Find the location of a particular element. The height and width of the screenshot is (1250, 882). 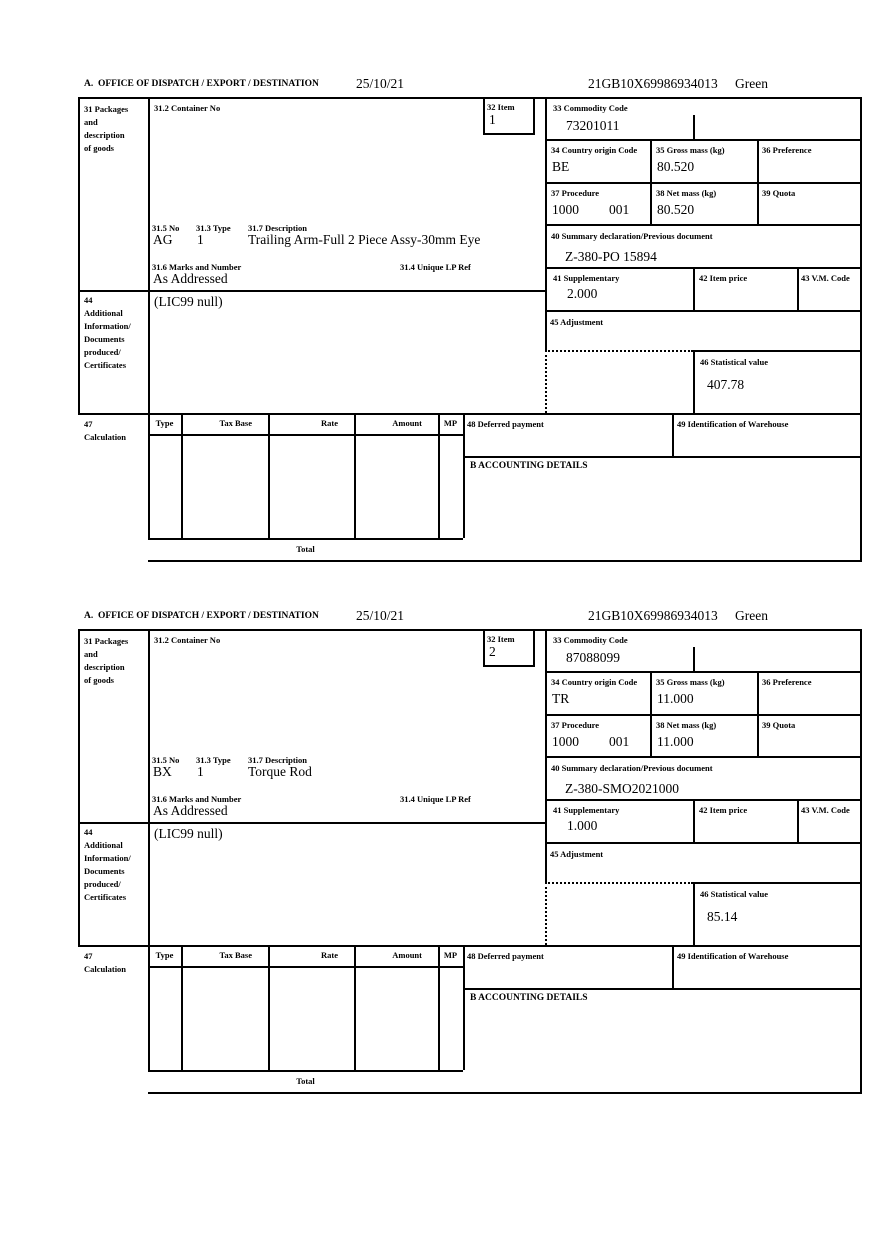

statistical-value: 407.78 is located at coordinates (726, 384).